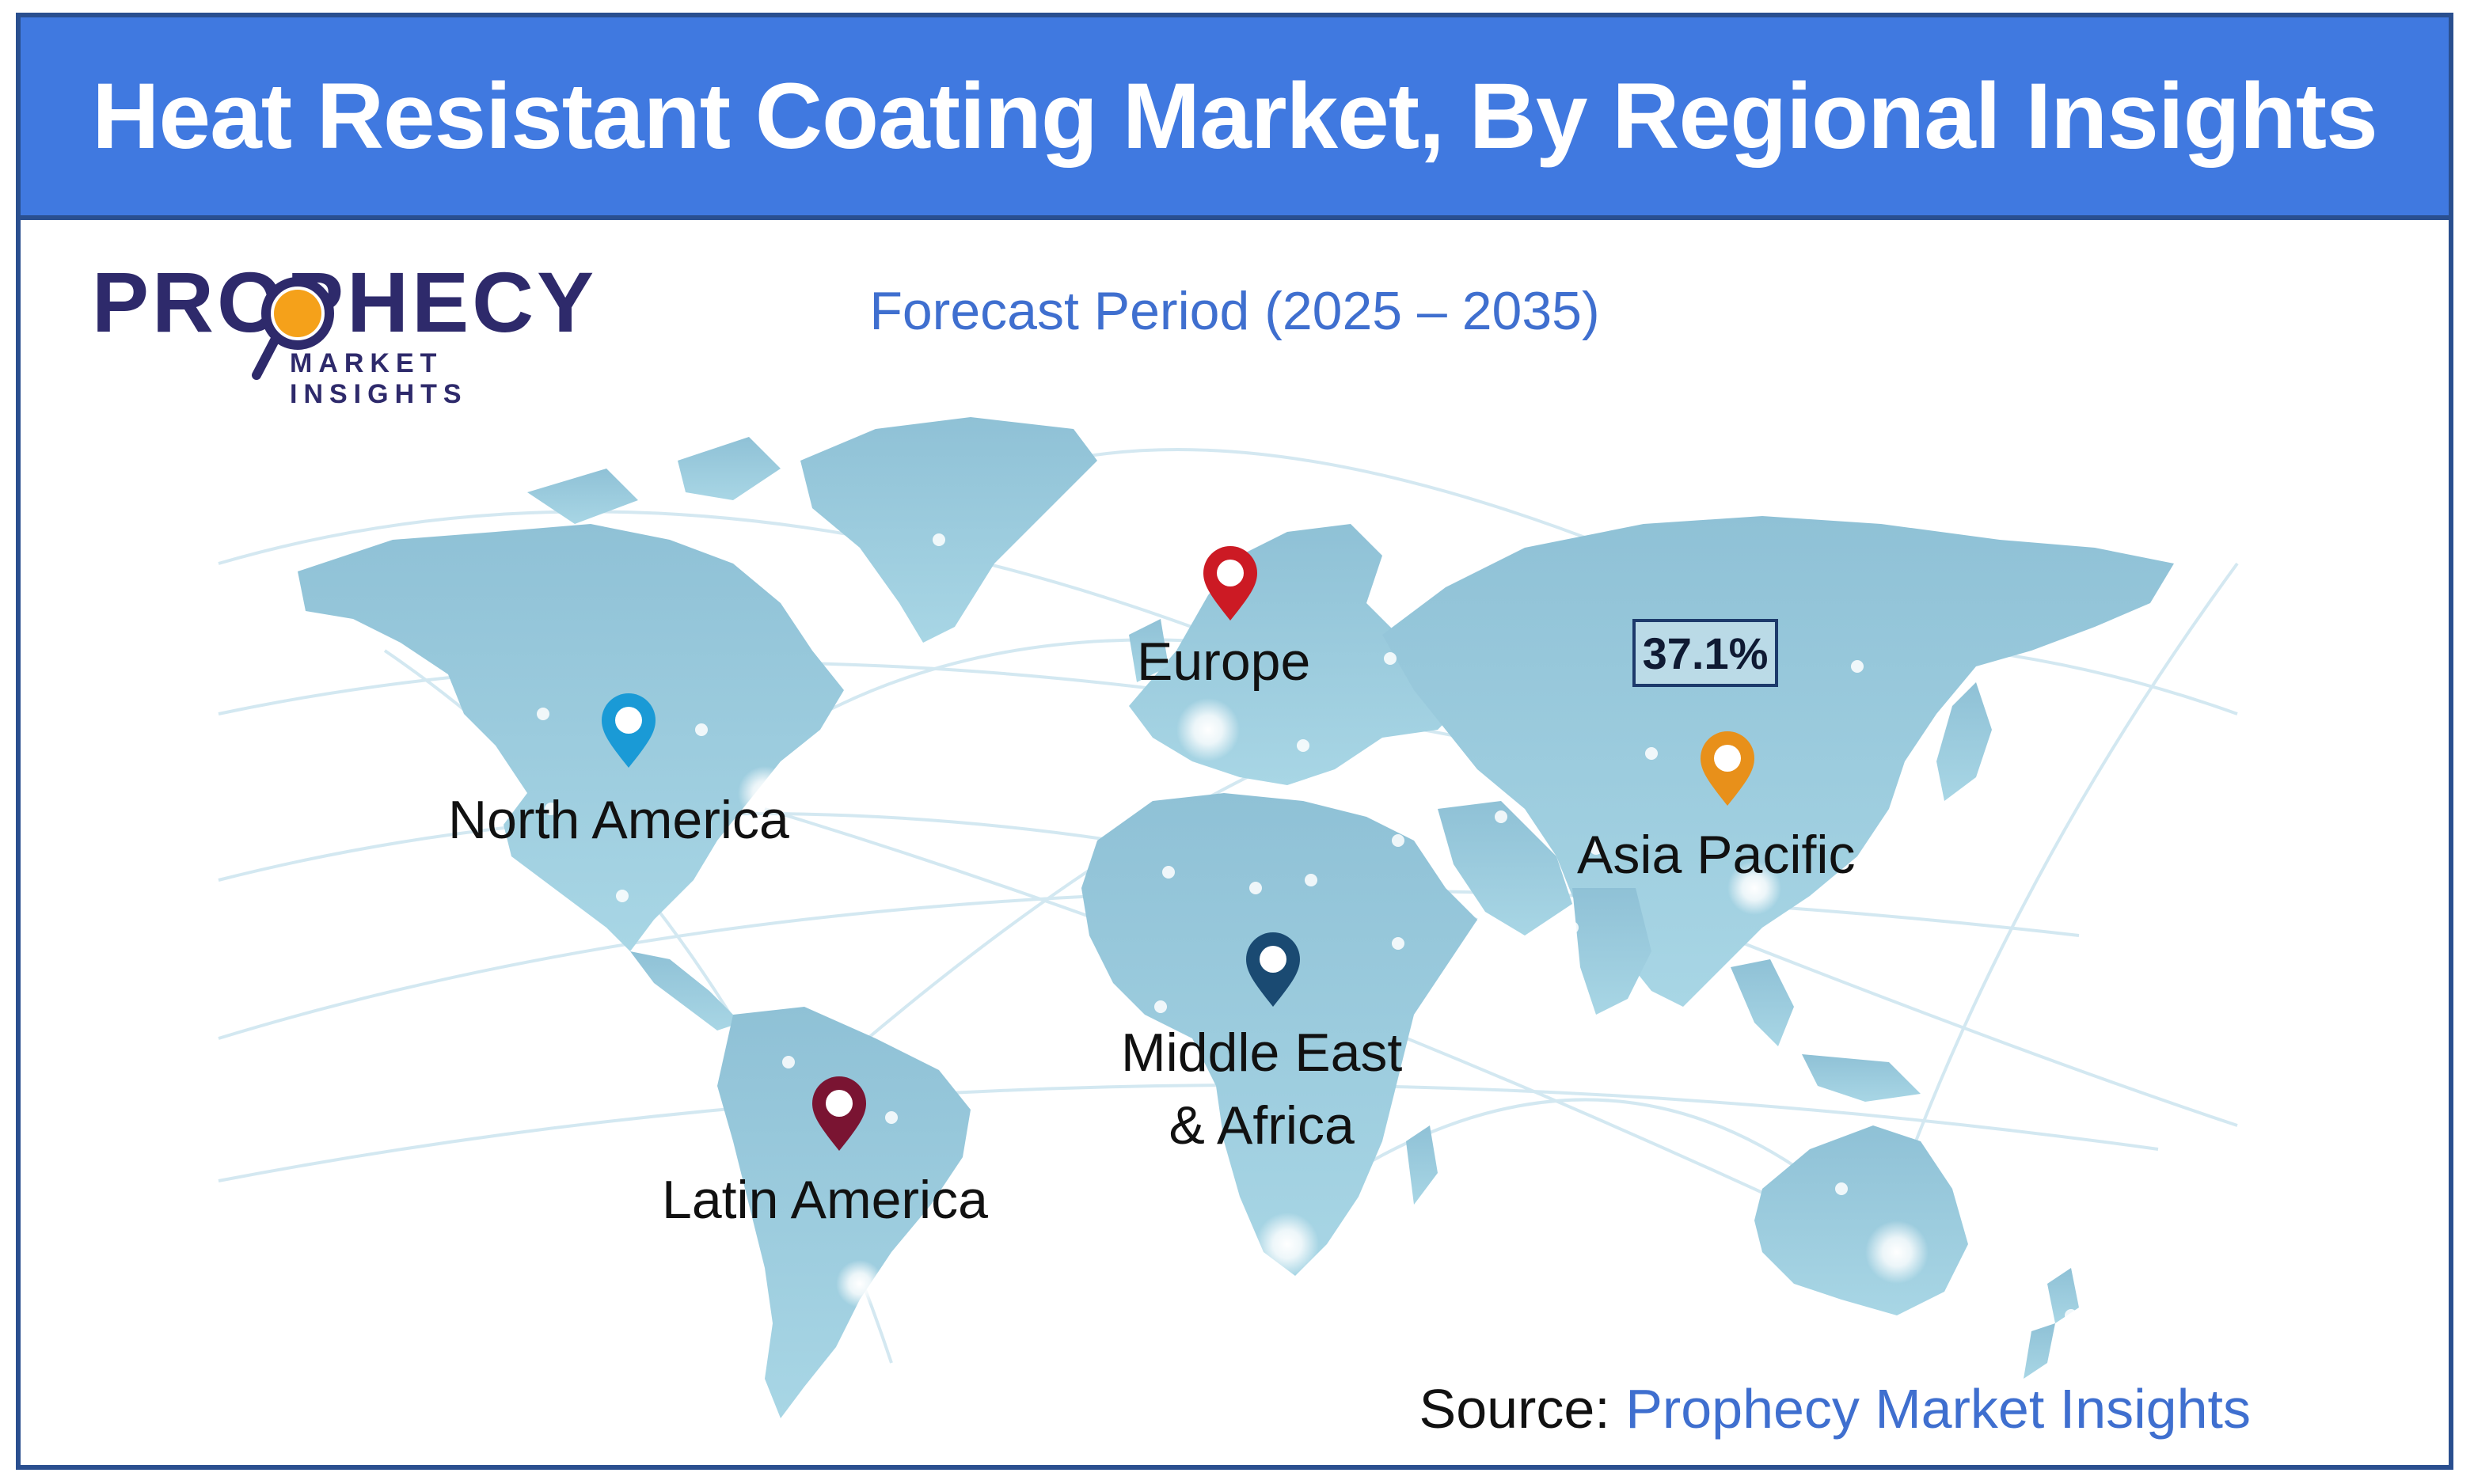 The width and height of the screenshot is (2474, 1484). I want to click on asia-pacific-share-badge: 37.1%, so click(1705, 653).